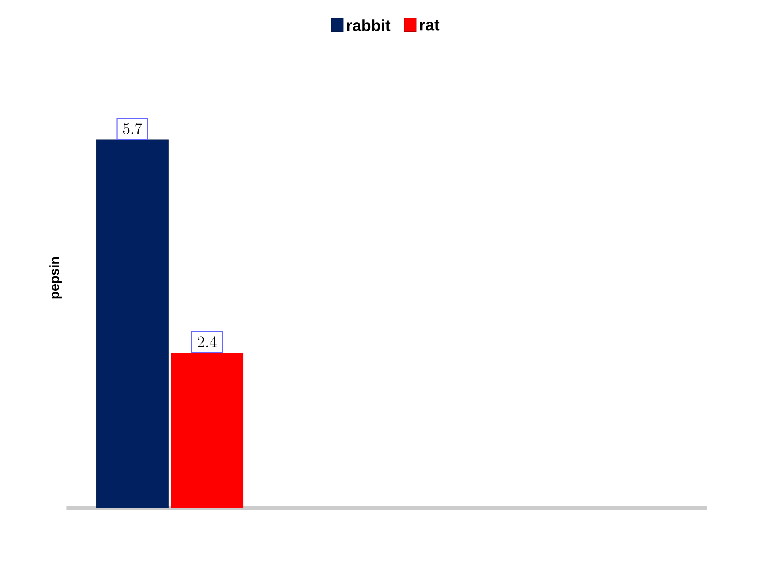 This screenshot has width=767, height=562. Describe the element at coordinates (207, 342) in the screenshot. I see `data-label: 2.4` at that location.